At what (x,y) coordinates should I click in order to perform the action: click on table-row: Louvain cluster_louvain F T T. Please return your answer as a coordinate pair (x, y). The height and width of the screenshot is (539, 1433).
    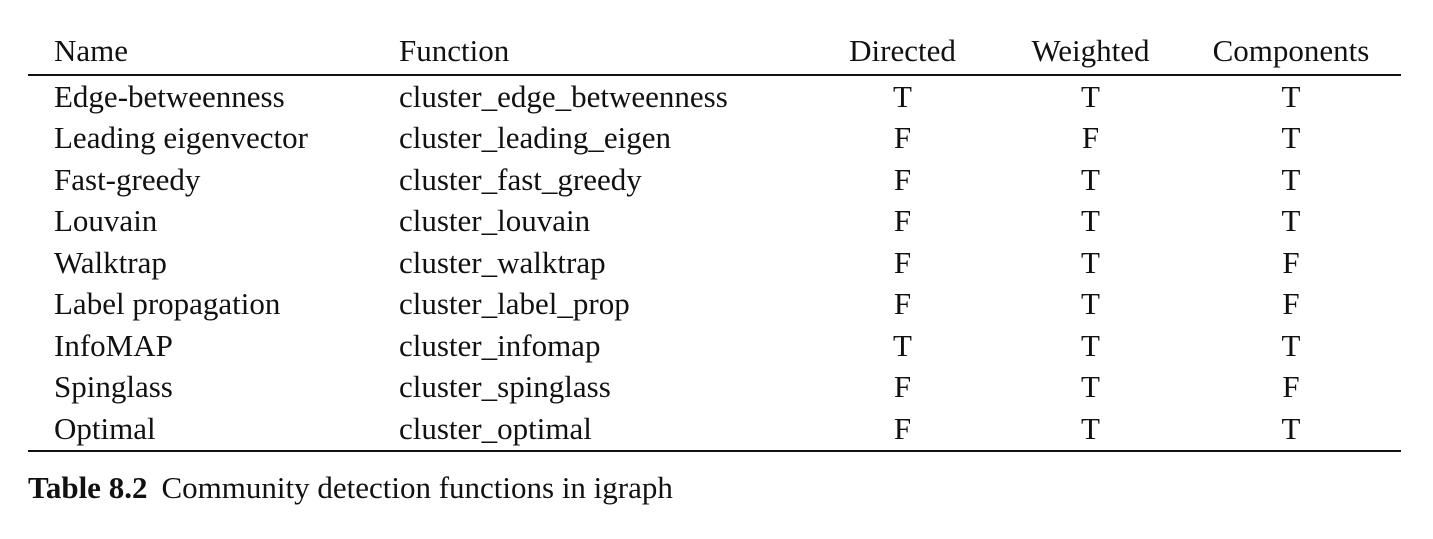
    Looking at the image, I should click on (714, 222).